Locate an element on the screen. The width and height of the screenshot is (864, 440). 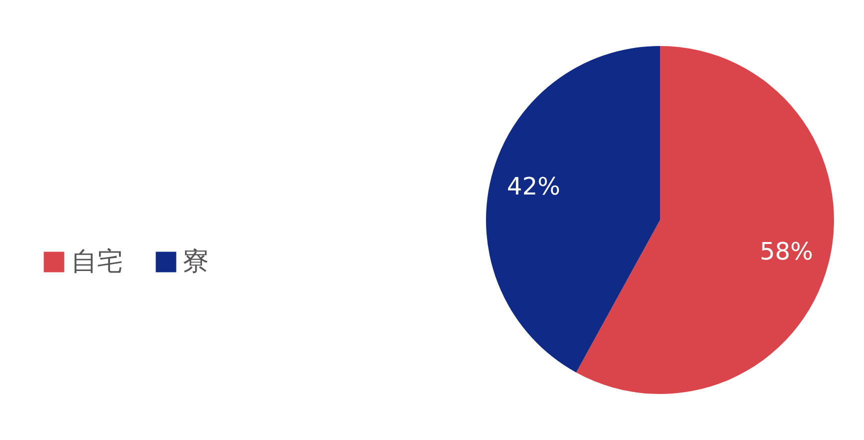
data-label: 42% is located at coordinates (533, 186).